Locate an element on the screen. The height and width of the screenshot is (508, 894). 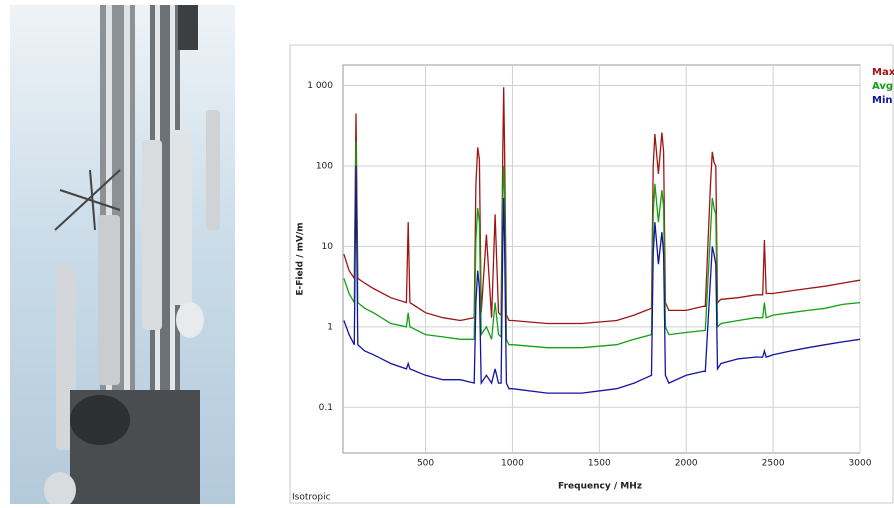
x-tick-label: 2000 is located at coordinates (686, 464).